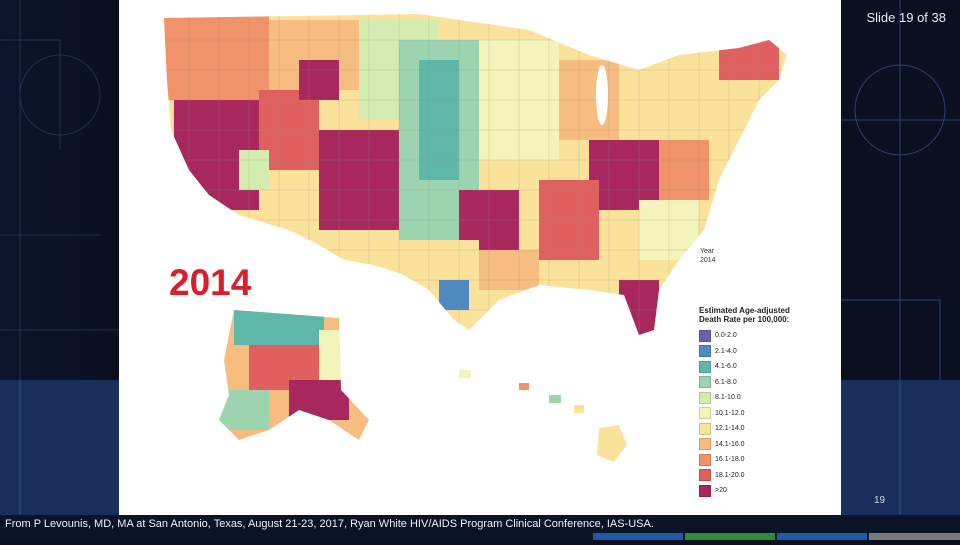 Image resolution: width=960 pixels, height=545 pixels. I want to click on legend-item: 14.1-16.0, so click(764, 445).